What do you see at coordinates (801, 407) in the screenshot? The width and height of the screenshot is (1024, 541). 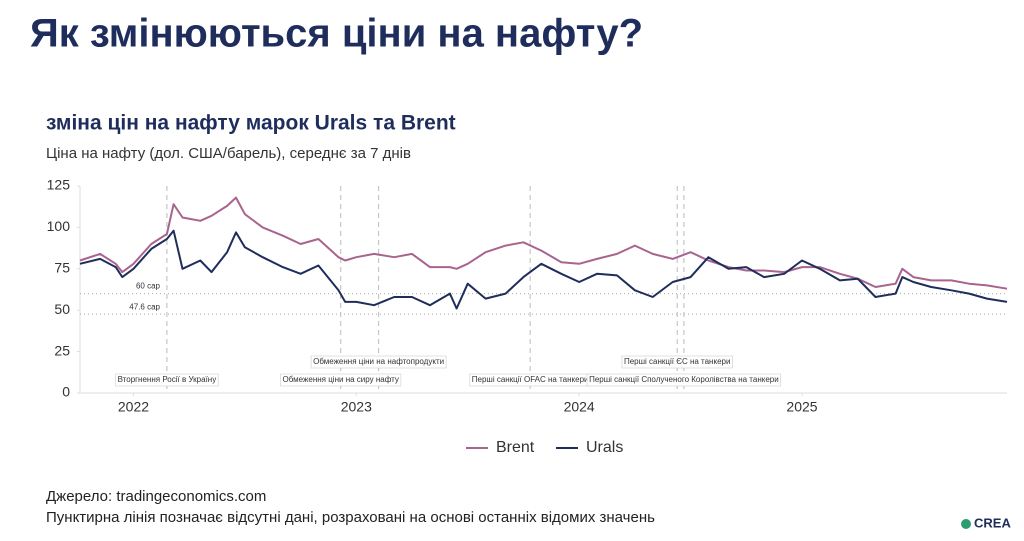 I see `x-tick-label: 2025` at bounding box center [801, 407].